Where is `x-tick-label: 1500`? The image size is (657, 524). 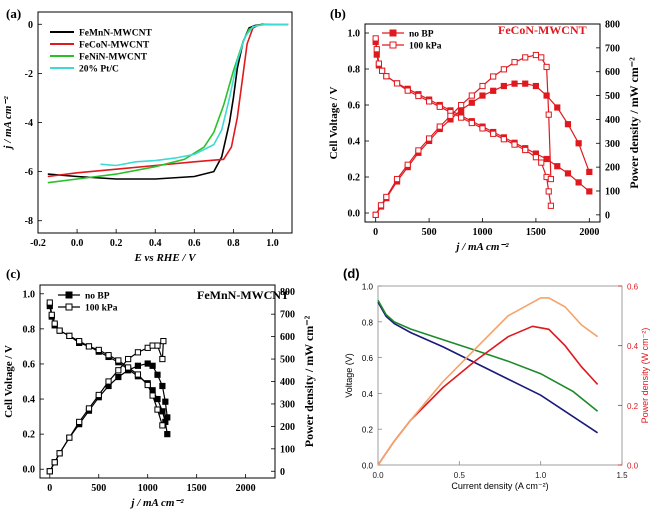 x-tick-label: 1500 is located at coordinates (197, 488).